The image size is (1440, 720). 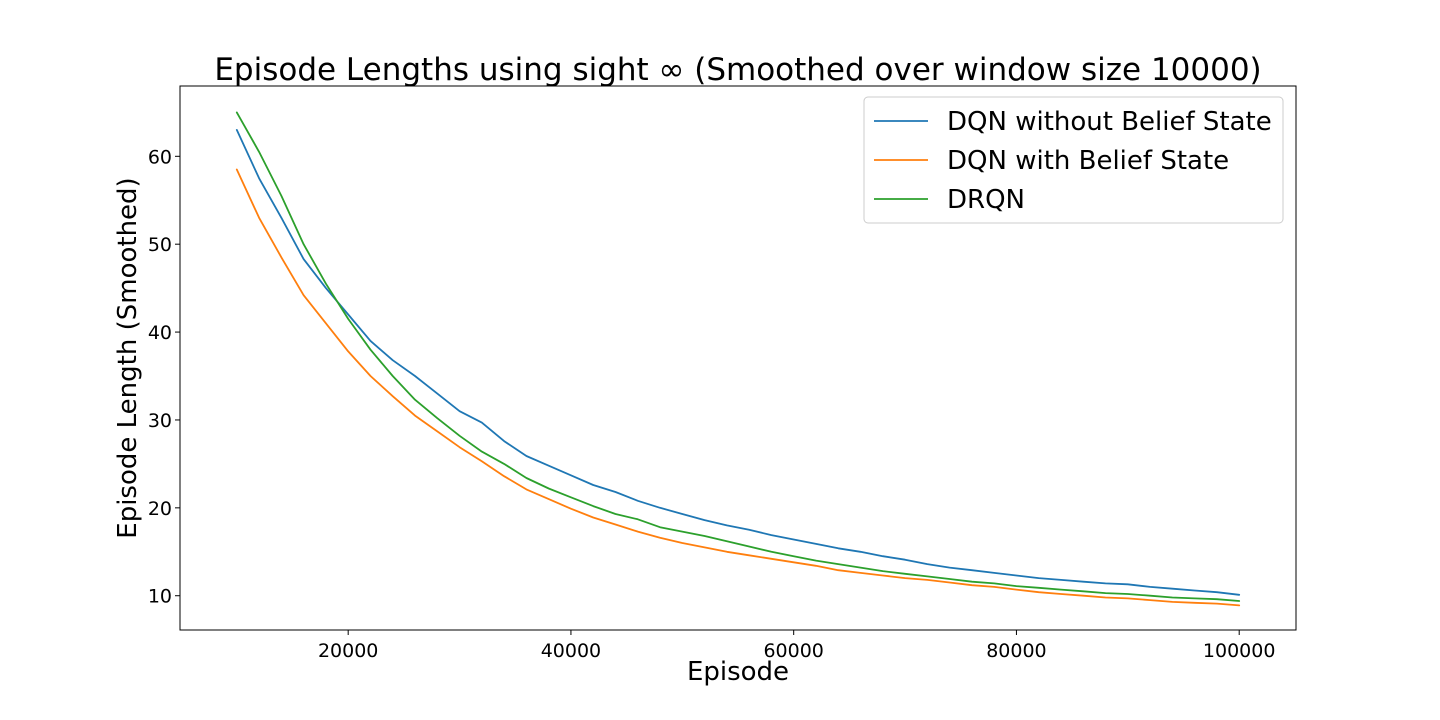 I want to click on legend-box, so click(x=1073, y=160).